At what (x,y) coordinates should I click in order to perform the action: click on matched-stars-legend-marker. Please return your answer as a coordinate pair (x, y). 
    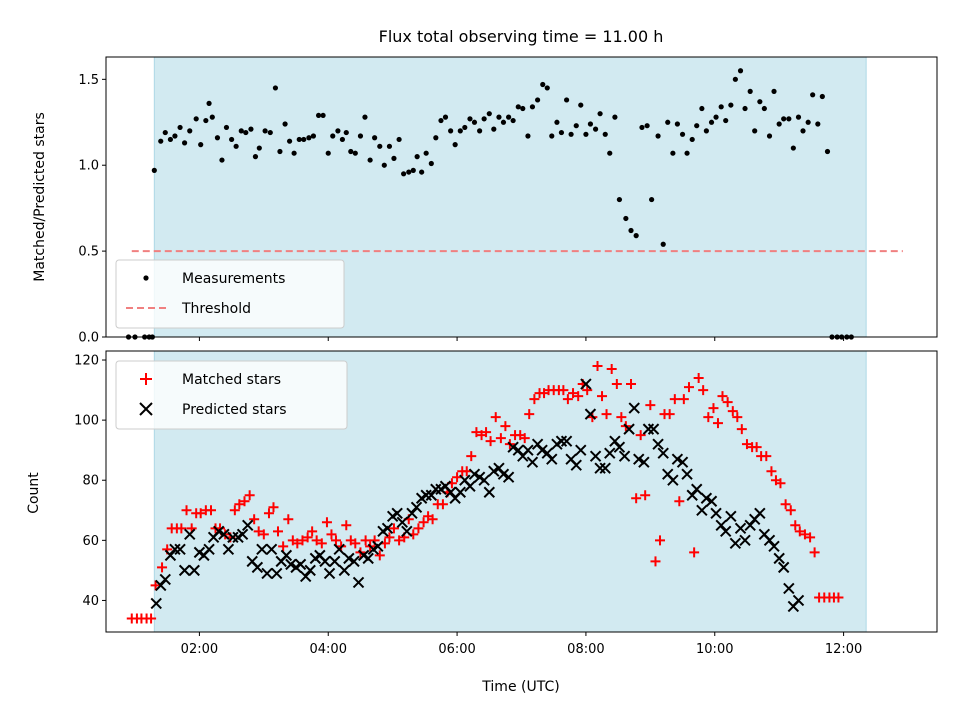
    Looking at the image, I should click on (146, 379).